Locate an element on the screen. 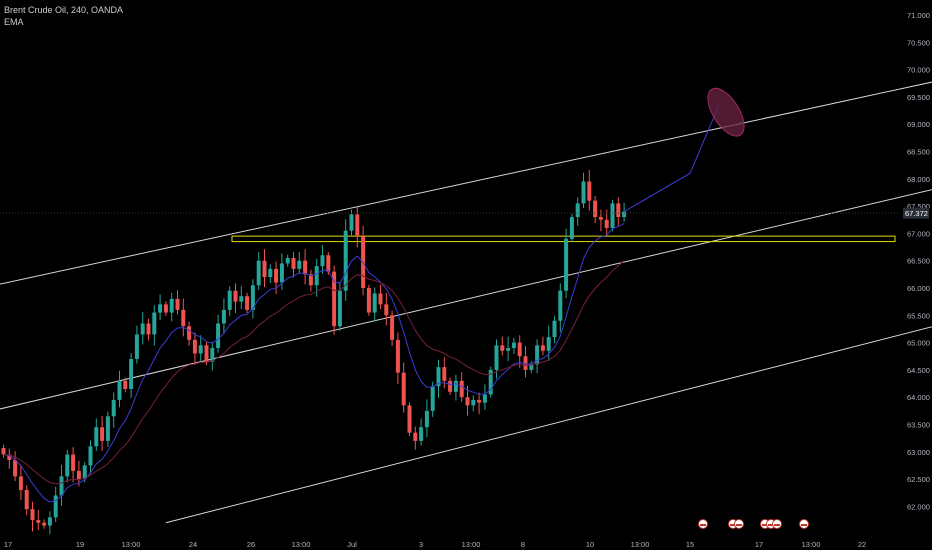 The width and height of the screenshot is (932, 550). key-level-rectangle is located at coordinates (563, 239).